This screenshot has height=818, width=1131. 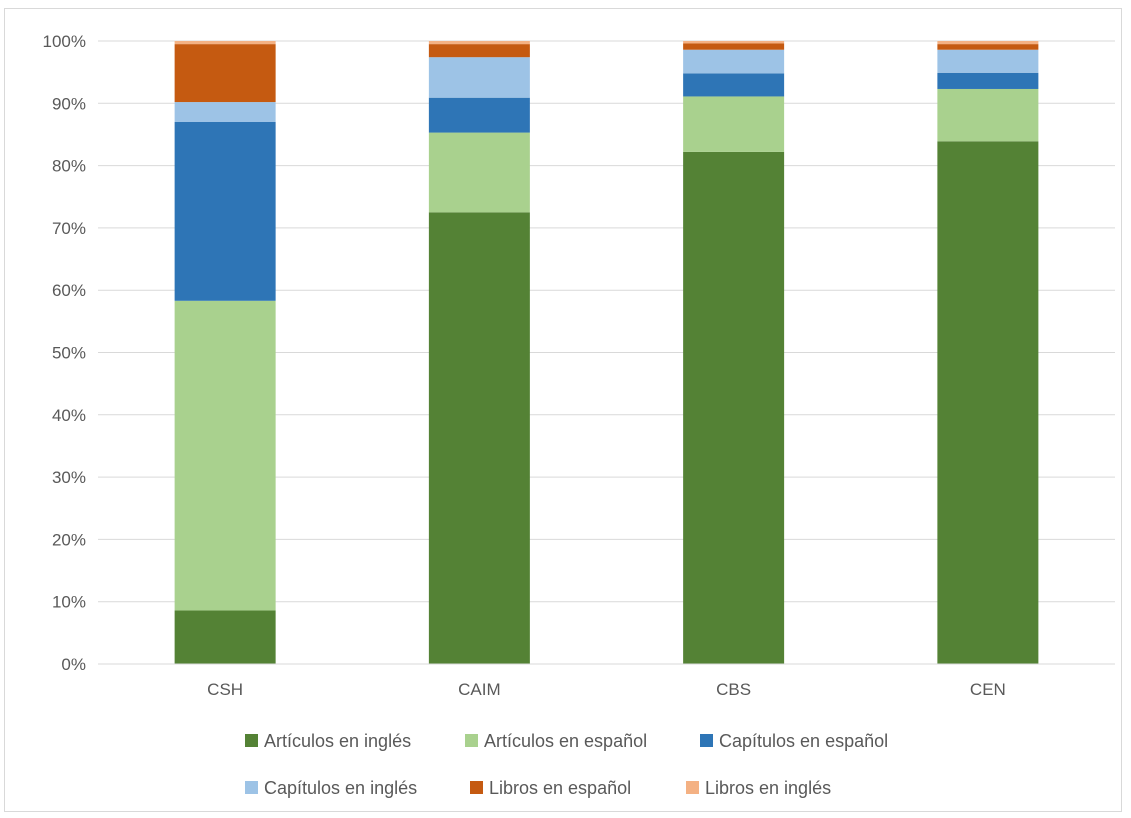 I want to click on y-tick-label: 60%, so click(x=69, y=290).